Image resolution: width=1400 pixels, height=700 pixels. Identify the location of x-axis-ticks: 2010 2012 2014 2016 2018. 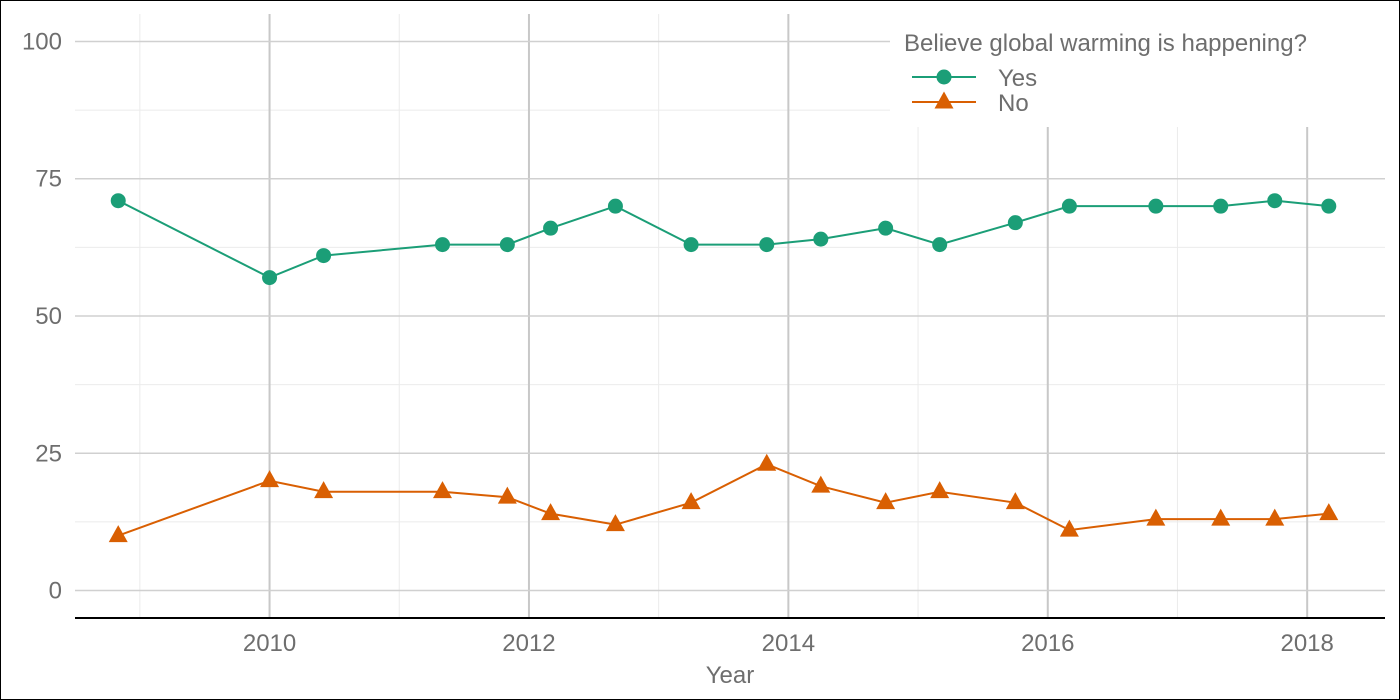
(788, 643).